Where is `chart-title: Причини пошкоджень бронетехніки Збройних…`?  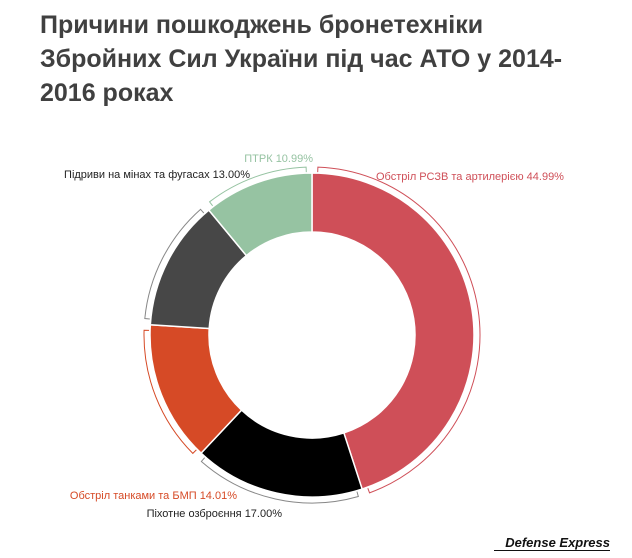
chart-title: Причини пошкоджень бронетехніки Збройних… is located at coordinates (301, 59).